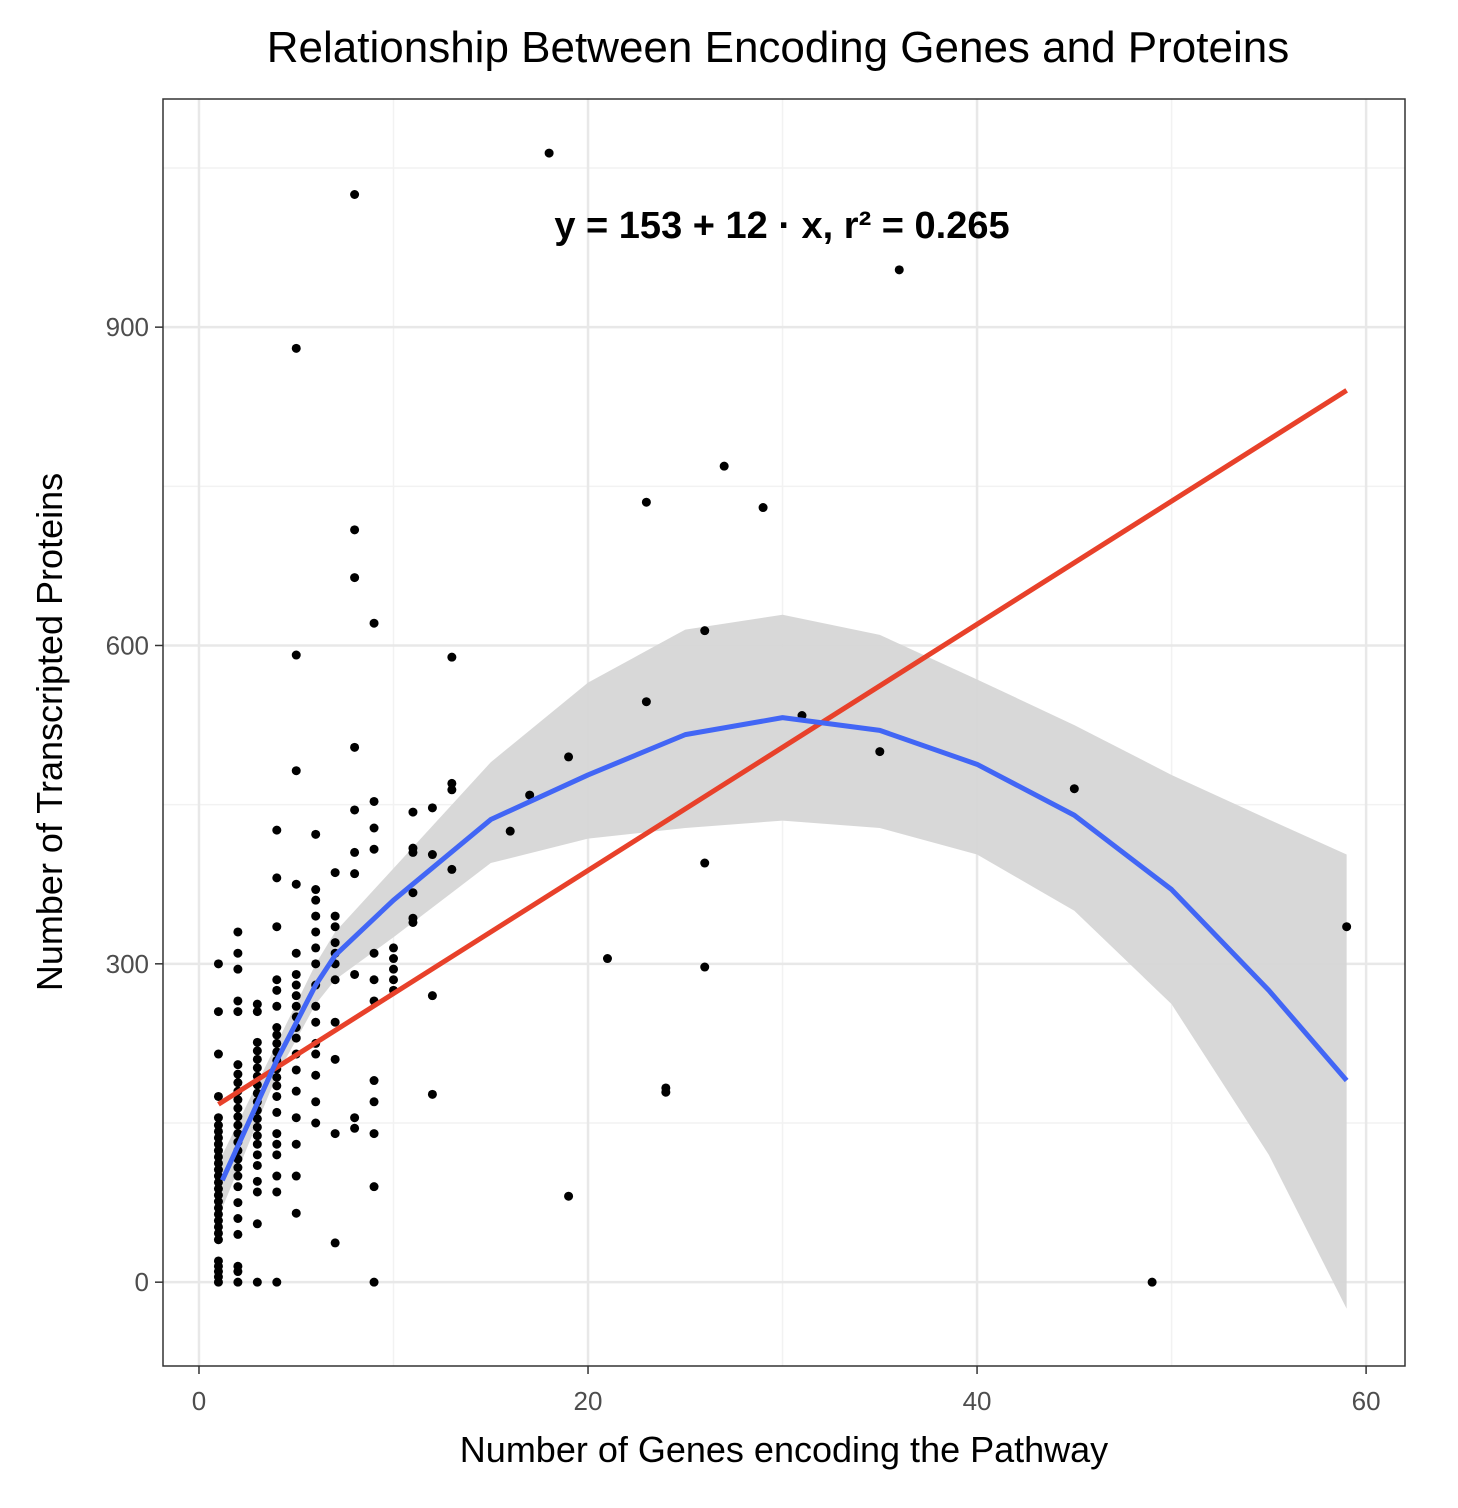 This screenshot has width=1458, height=1508. What do you see at coordinates (977, 1401) in the screenshot?
I see `x-tick-label: 40` at bounding box center [977, 1401].